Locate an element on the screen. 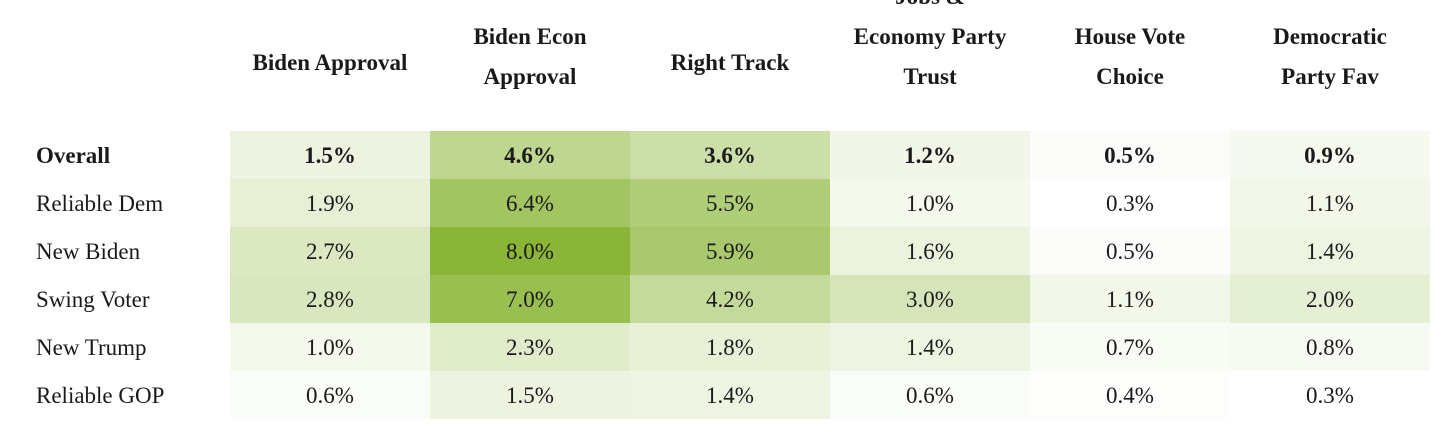 The image size is (1436, 430). row-label: New Trump is located at coordinates (91, 347).